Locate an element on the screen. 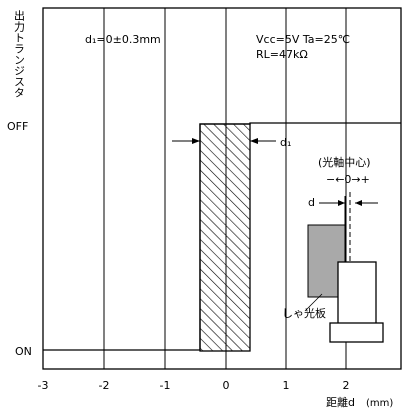  conditions-line2: RL=47kΩ is located at coordinates (282, 54).